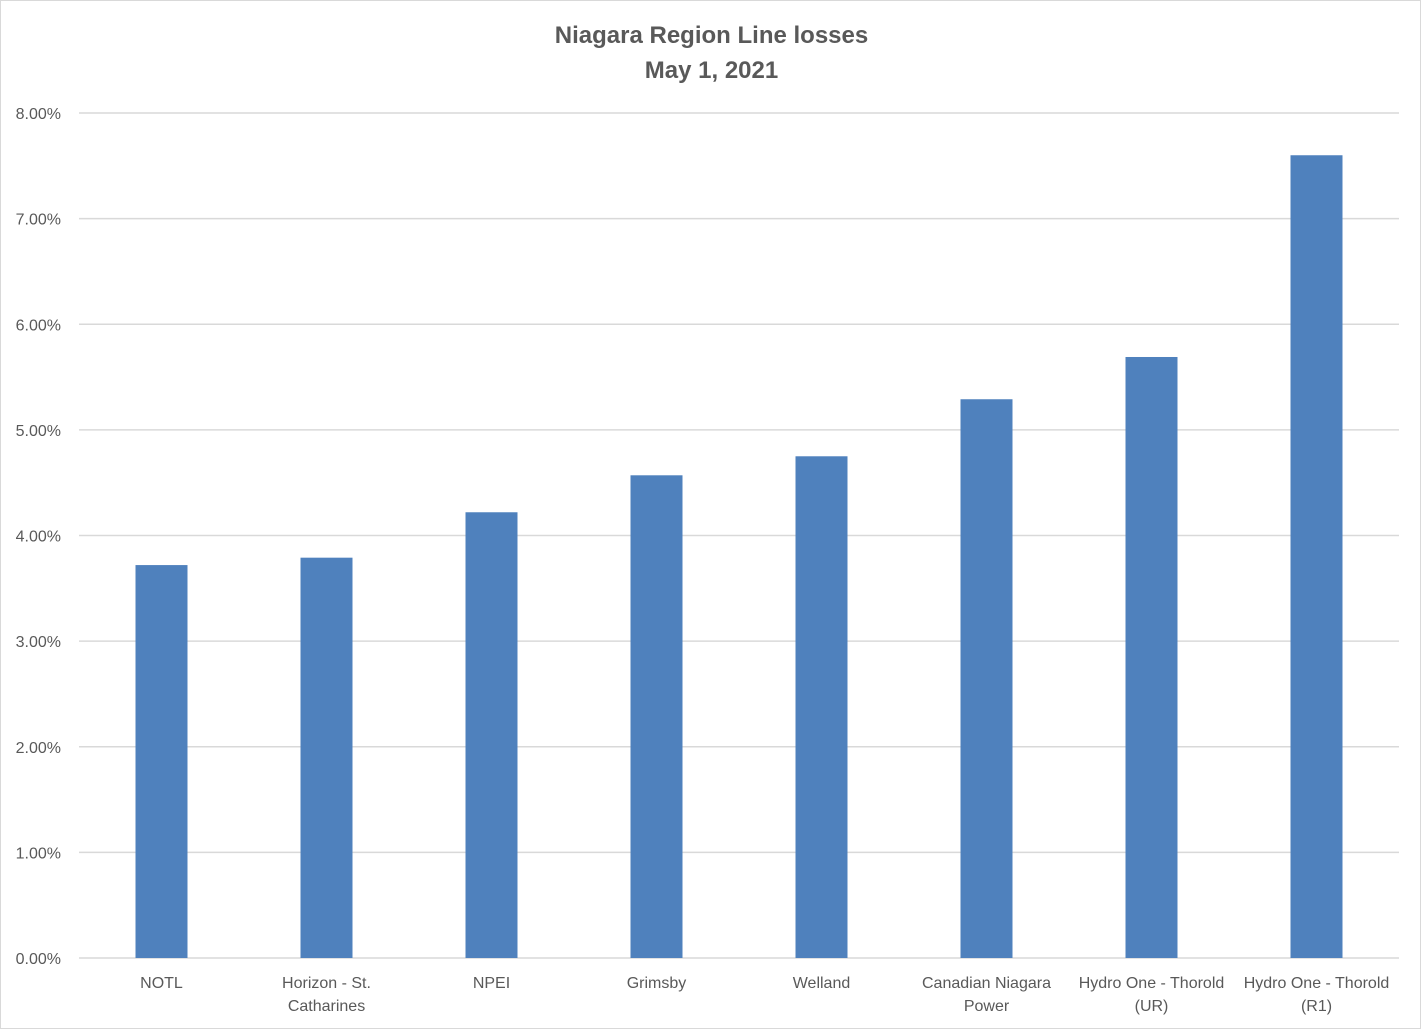 Image resolution: width=1423 pixels, height=1031 pixels. I want to click on x-tick-label: NOTL, so click(161, 983).